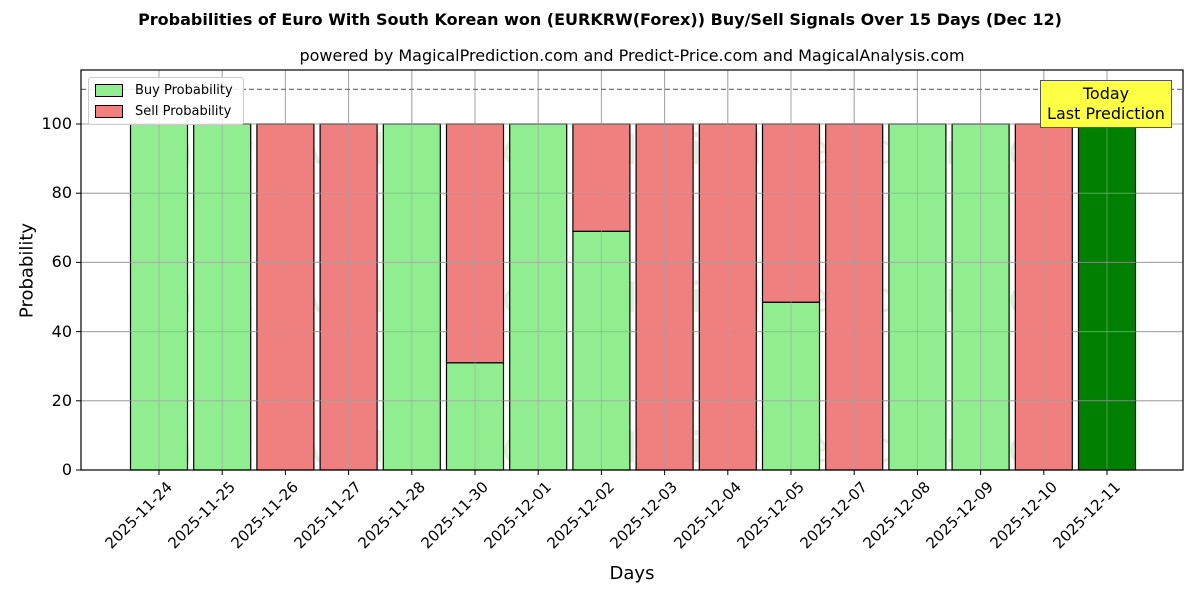  What do you see at coordinates (61, 400) in the screenshot?
I see `y-tick-label: 20` at bounding box center [61, 400].